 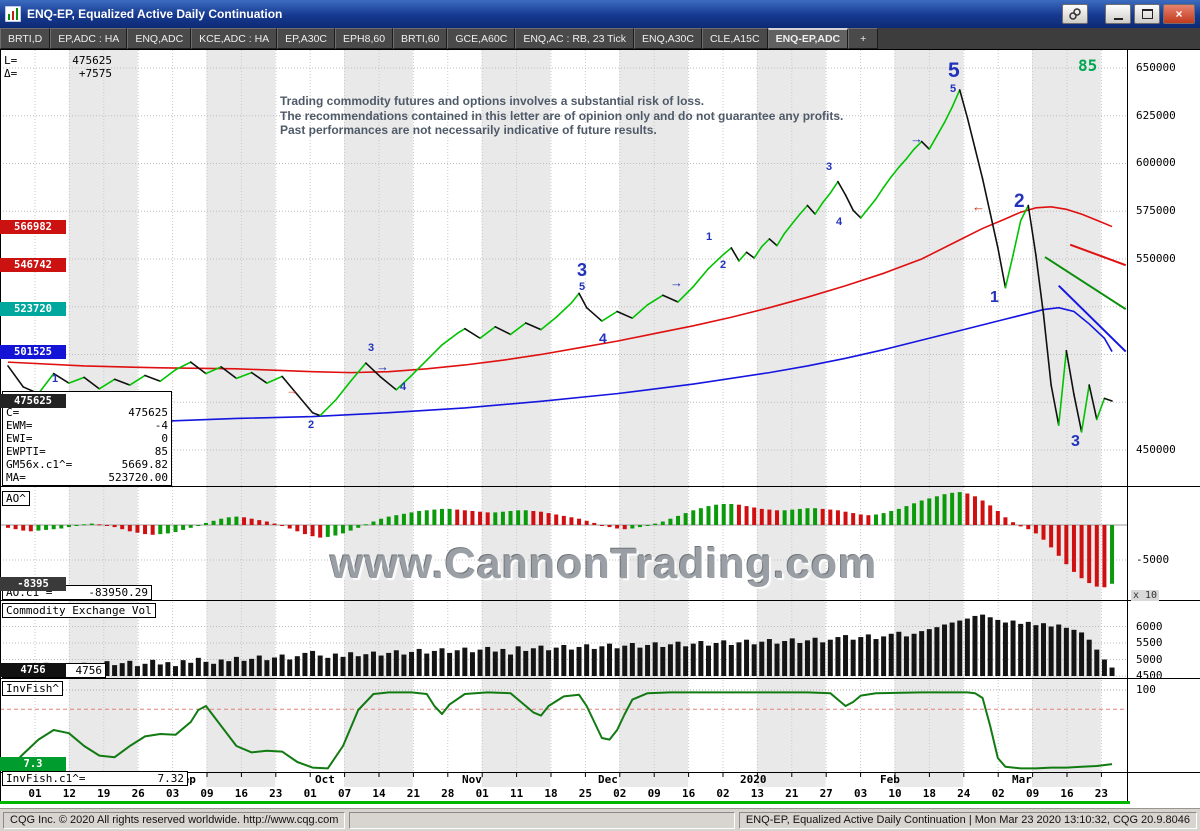 I want to click on invfish-axis-badge: 7.3, so click(x=33, y=764).